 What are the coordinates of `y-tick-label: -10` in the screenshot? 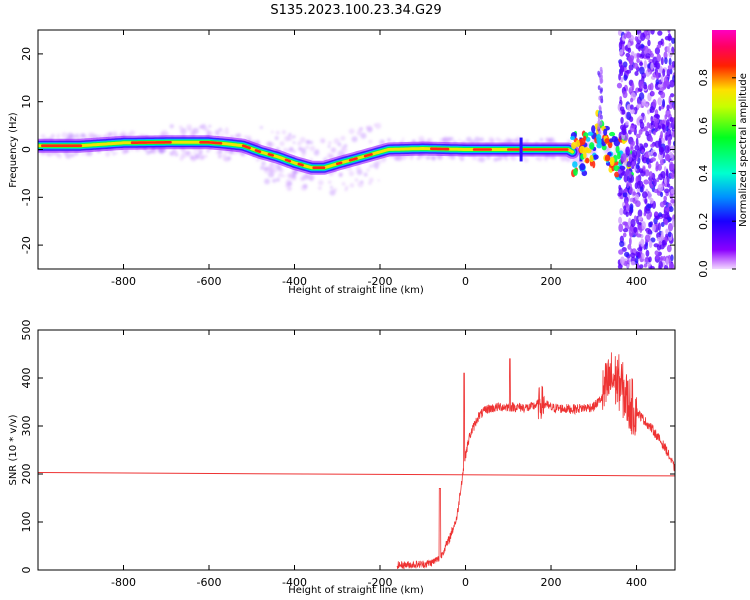 It's located at (26, 197).